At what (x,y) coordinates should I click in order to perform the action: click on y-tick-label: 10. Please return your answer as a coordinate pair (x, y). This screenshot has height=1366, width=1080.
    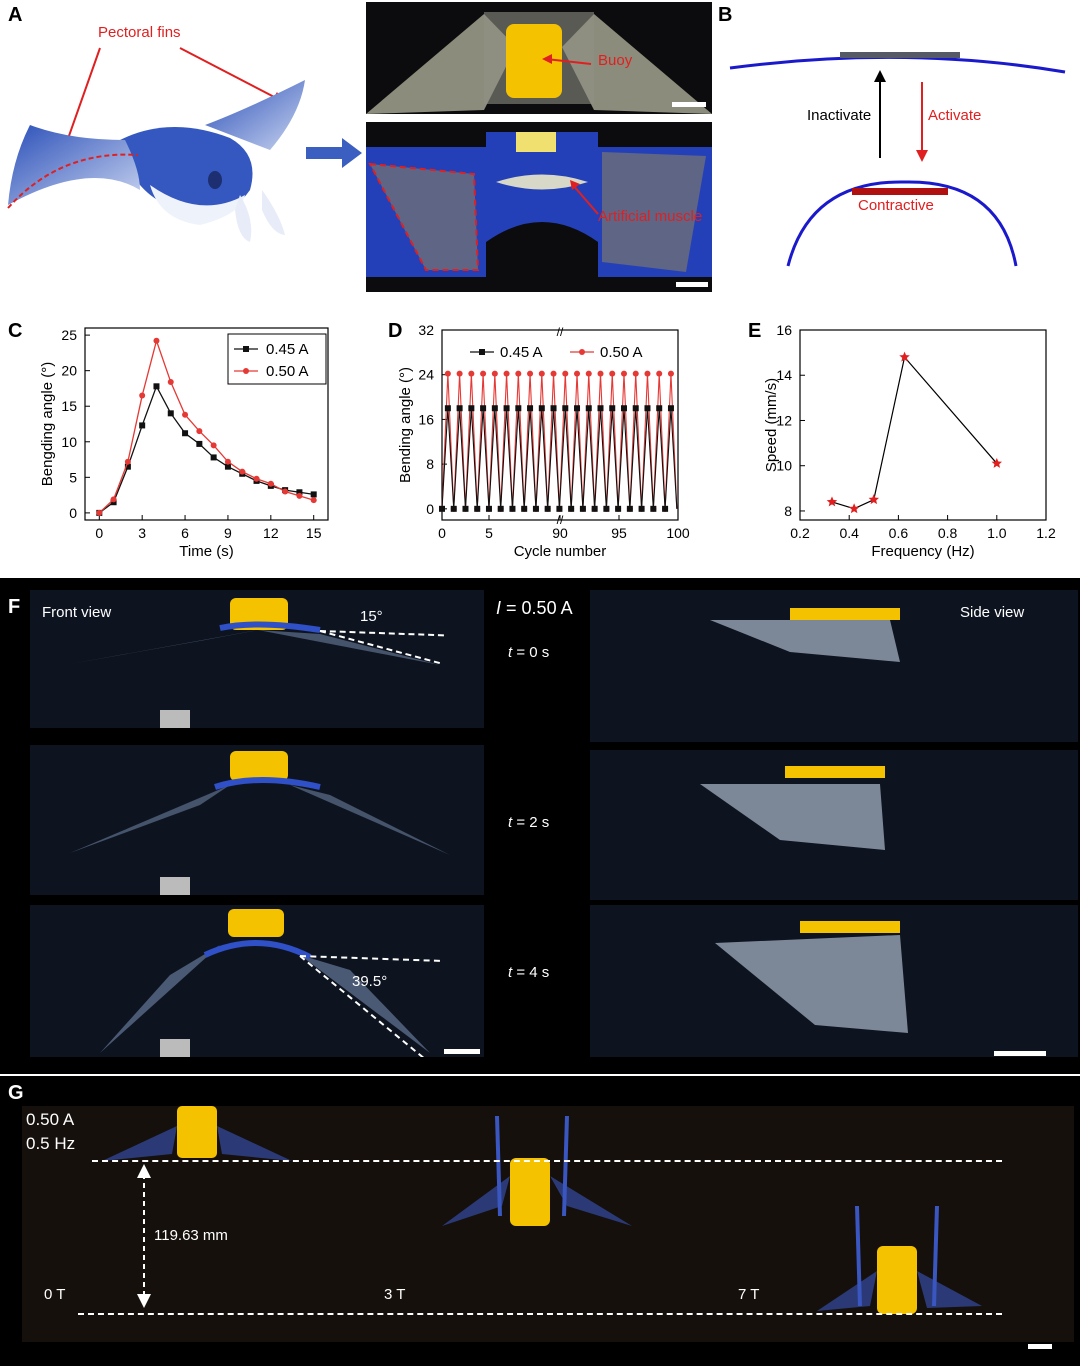
    Looking at the image, I should click on (784, 466).